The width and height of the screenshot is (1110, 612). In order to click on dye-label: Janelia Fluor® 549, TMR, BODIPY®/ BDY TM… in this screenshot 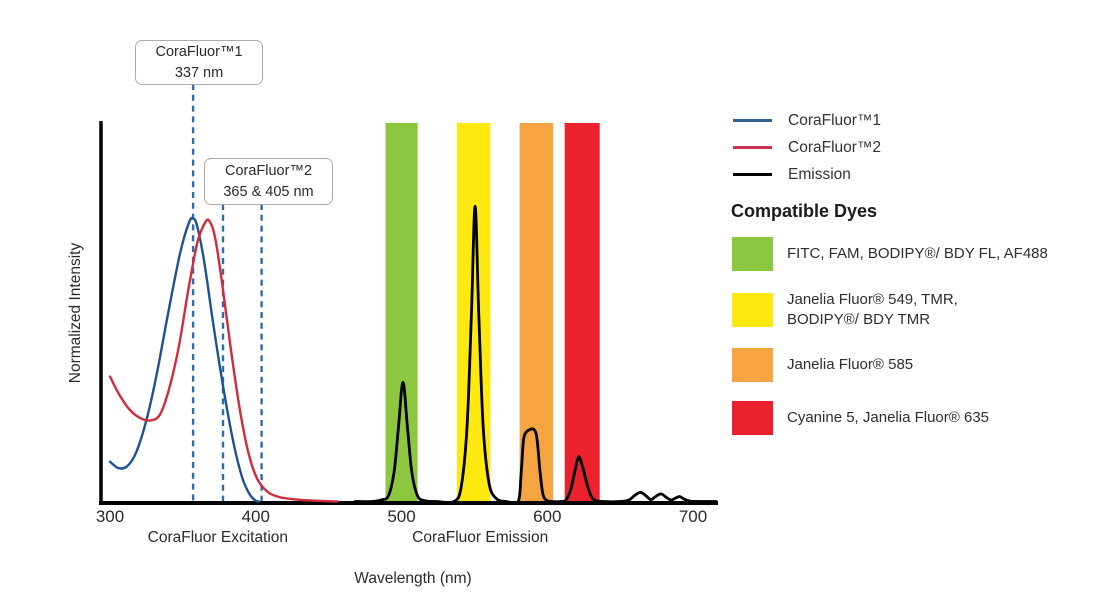, I will do `click(872, 309)`.